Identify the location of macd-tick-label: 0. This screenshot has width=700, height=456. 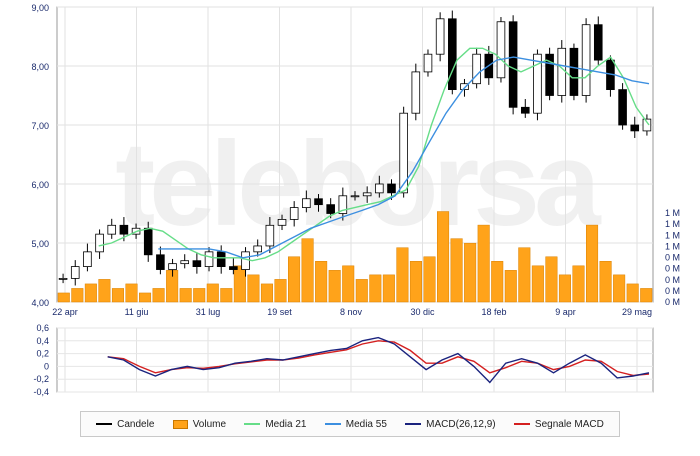
(46, 366).